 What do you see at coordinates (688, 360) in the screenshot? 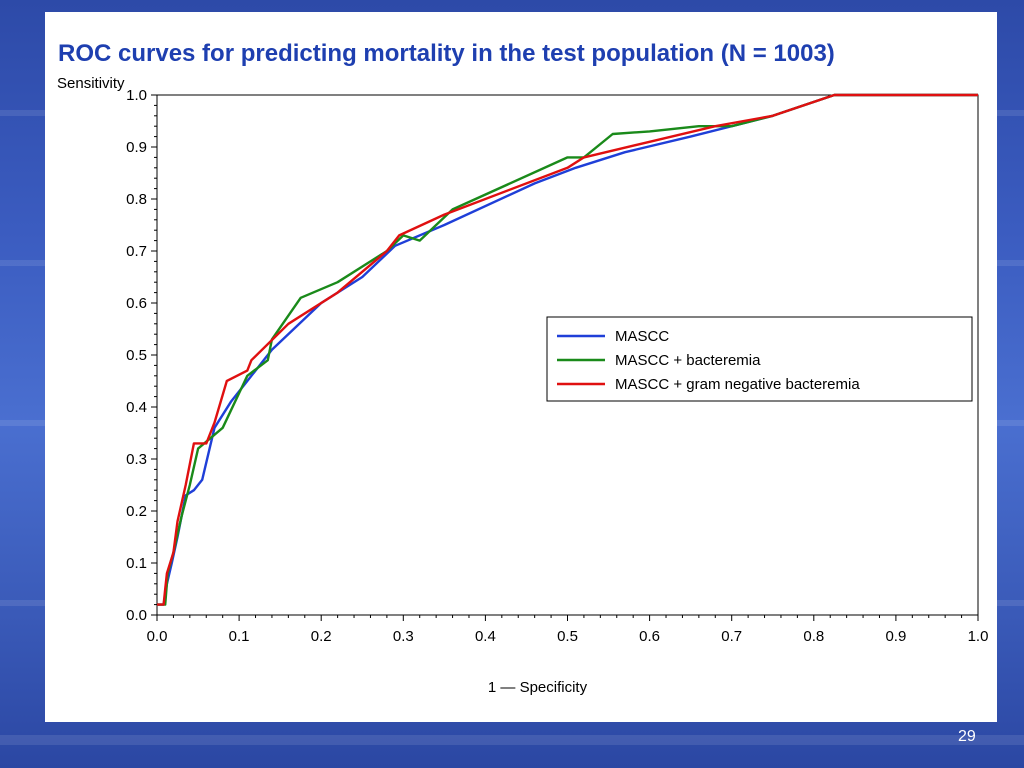
I see `legend-label-1: MASCC + bacteremia` at bounding box center [688, 360].